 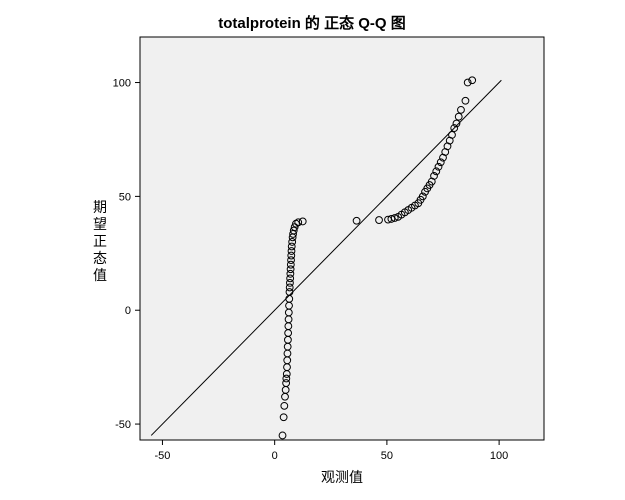 What do you see at coordinates (312, 23) in the screenshot?
I see `chart-title: totalprotein 的 正态 Q-Q 图` at bounding box center [312, 23].